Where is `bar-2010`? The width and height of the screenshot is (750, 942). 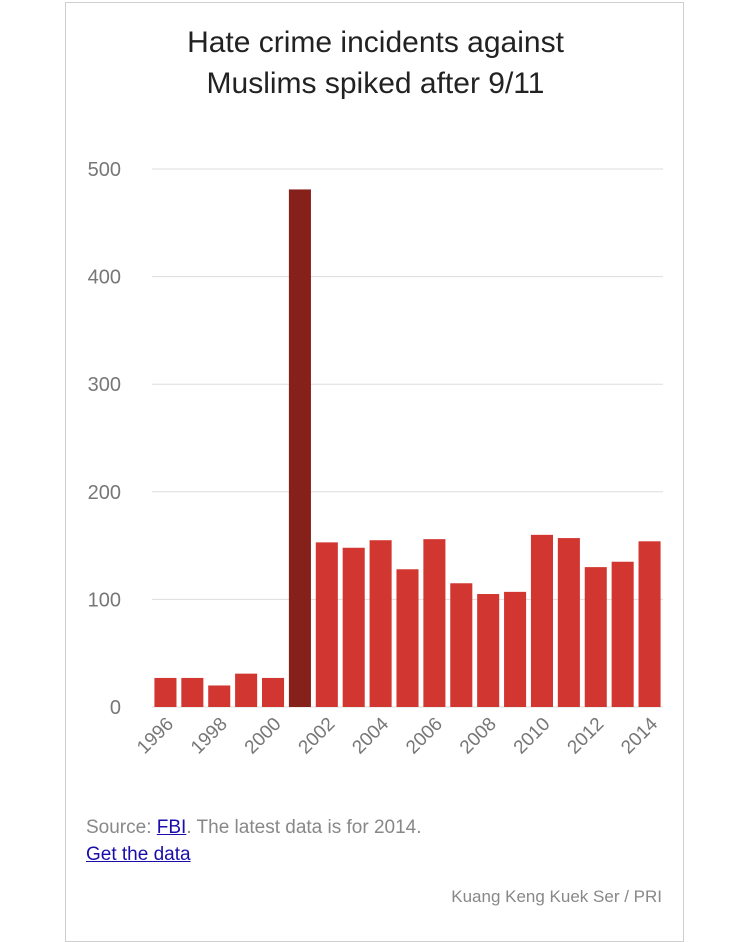
bar-2010 is located at coordinates (542, 620).